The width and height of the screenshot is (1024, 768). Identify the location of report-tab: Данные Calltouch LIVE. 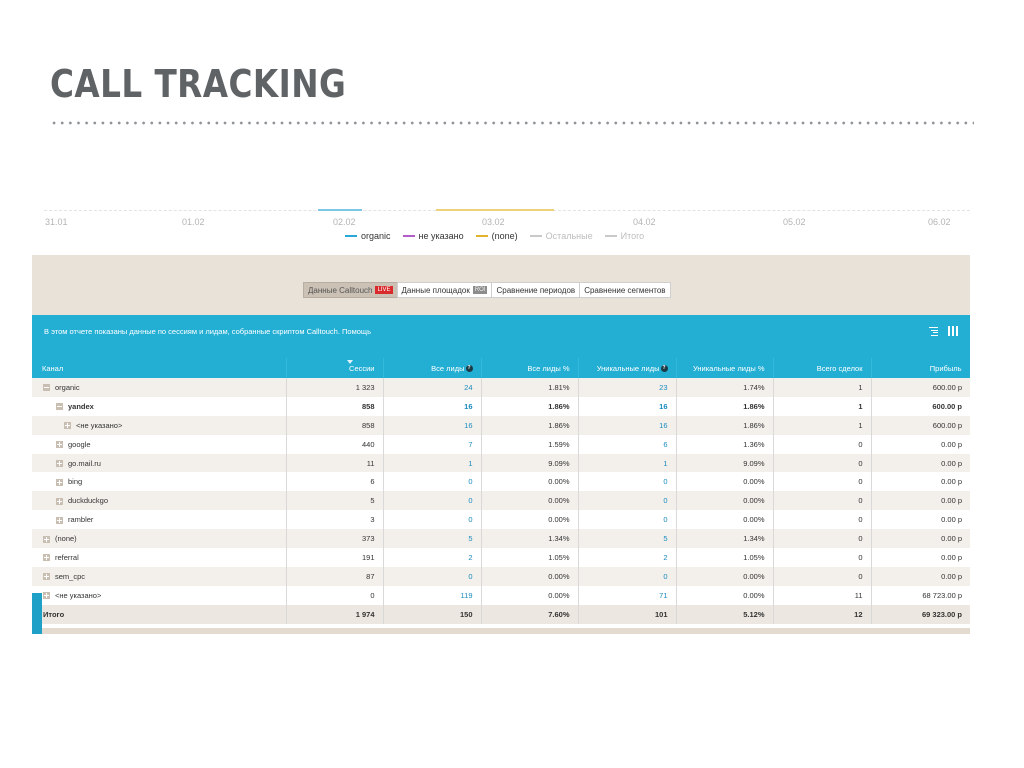
(350, 290).